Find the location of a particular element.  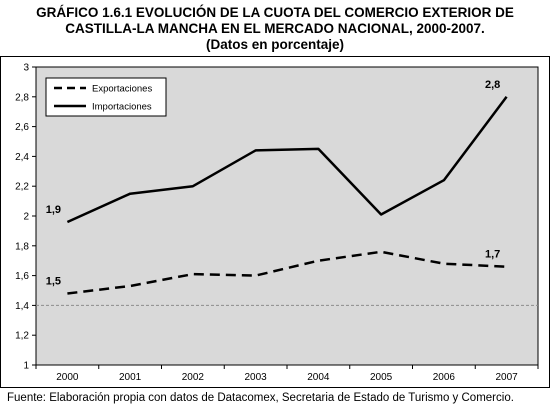

x-tick-label: 2004 is located at coordinates (318, 377).